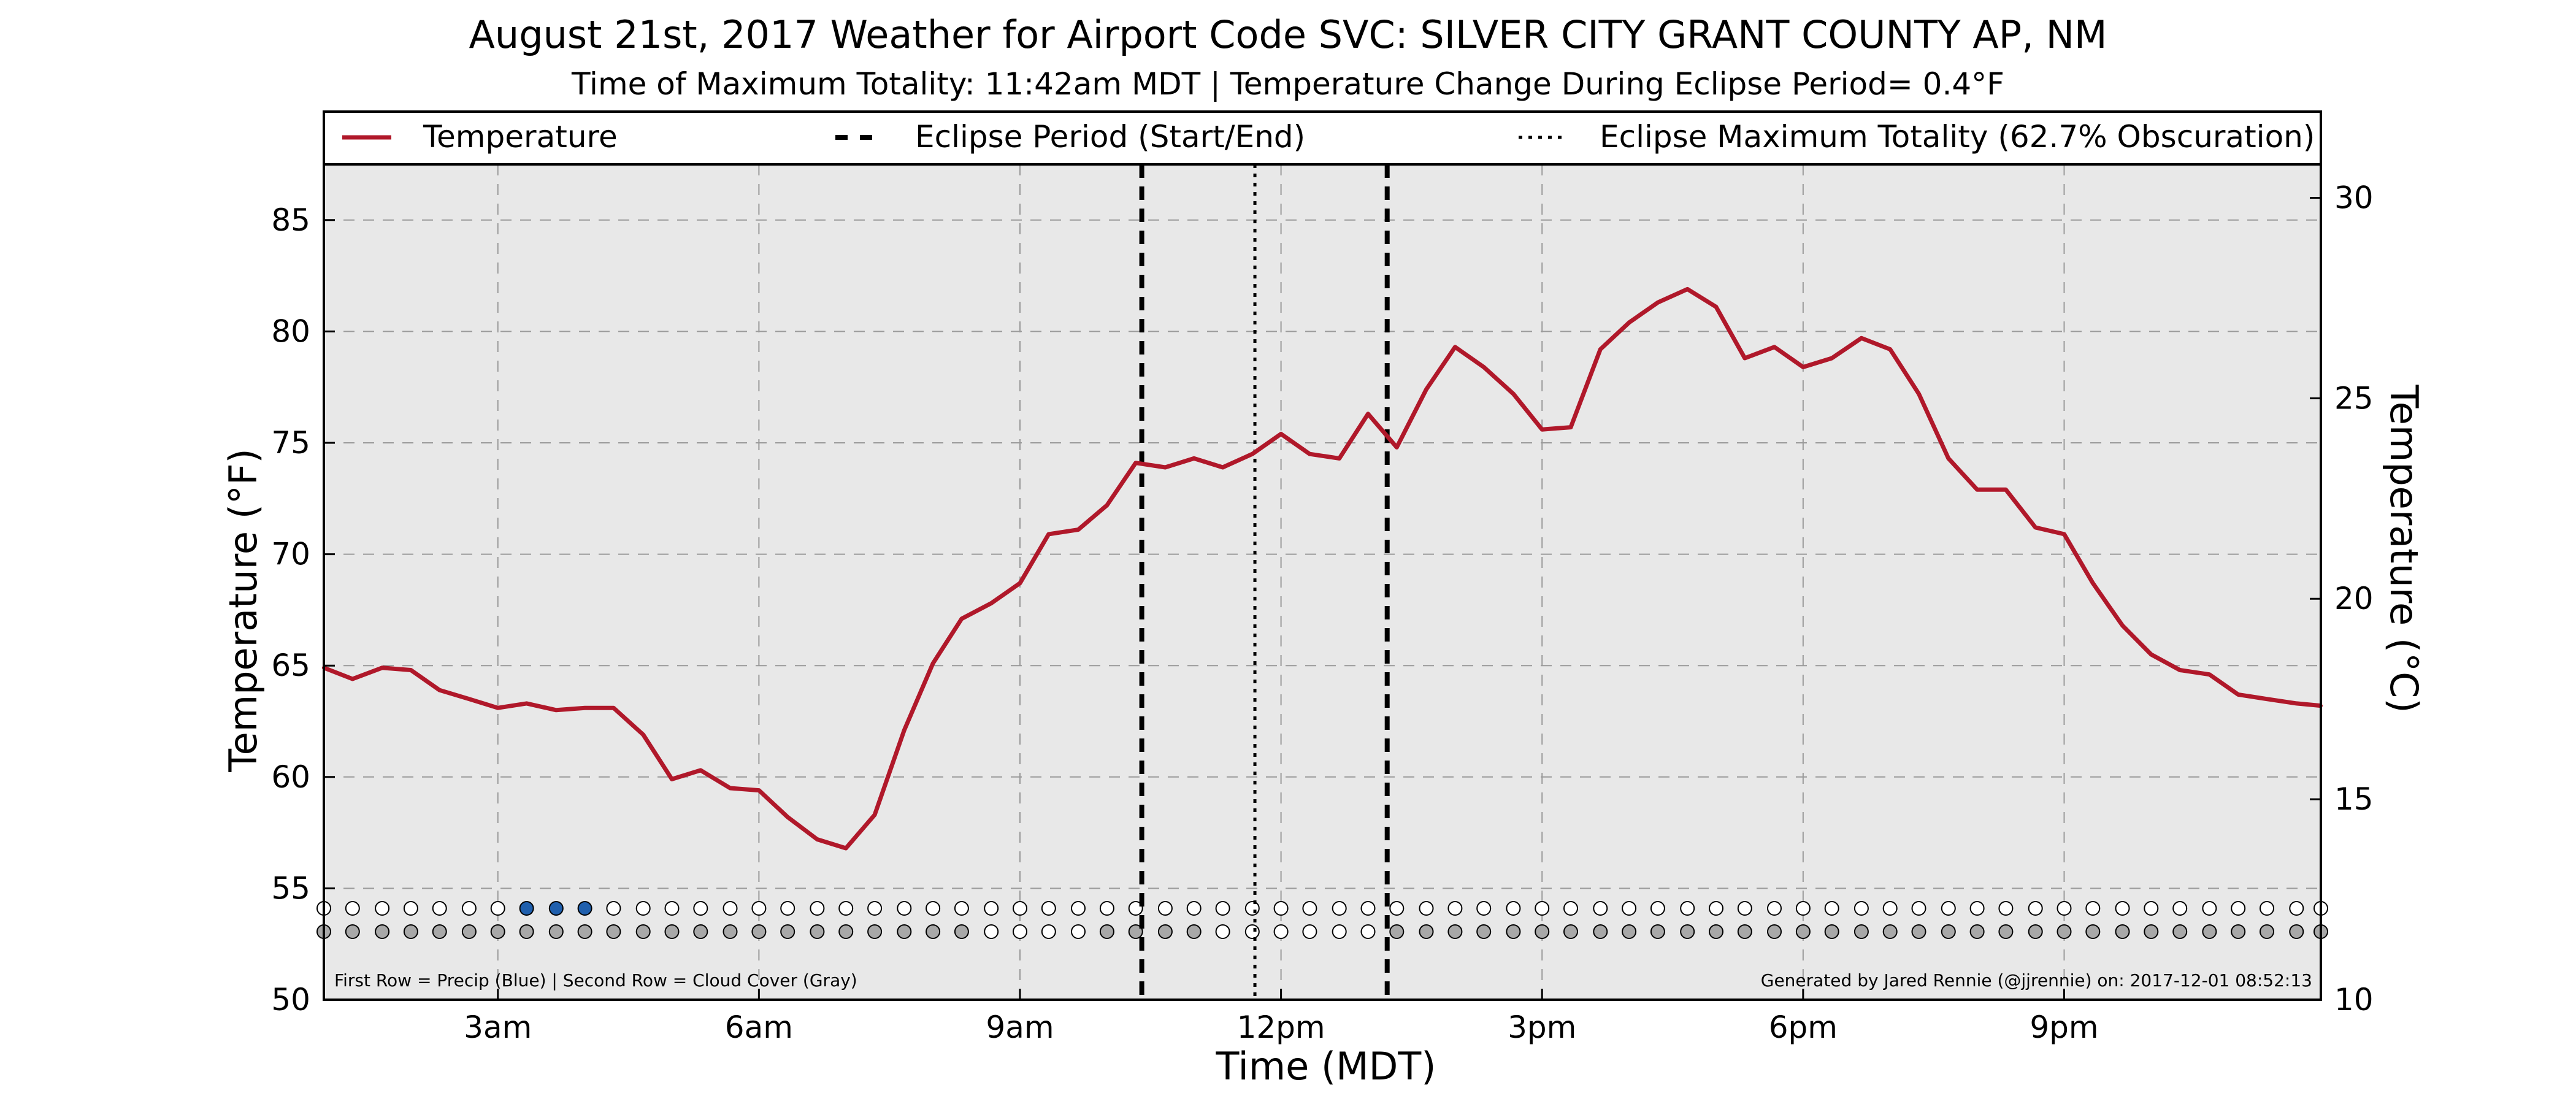 This screenshot has width=2576, height=1104. Describe the element at coordinates (1322, 920) in the screenshot. I see `condition-rows` at that location.